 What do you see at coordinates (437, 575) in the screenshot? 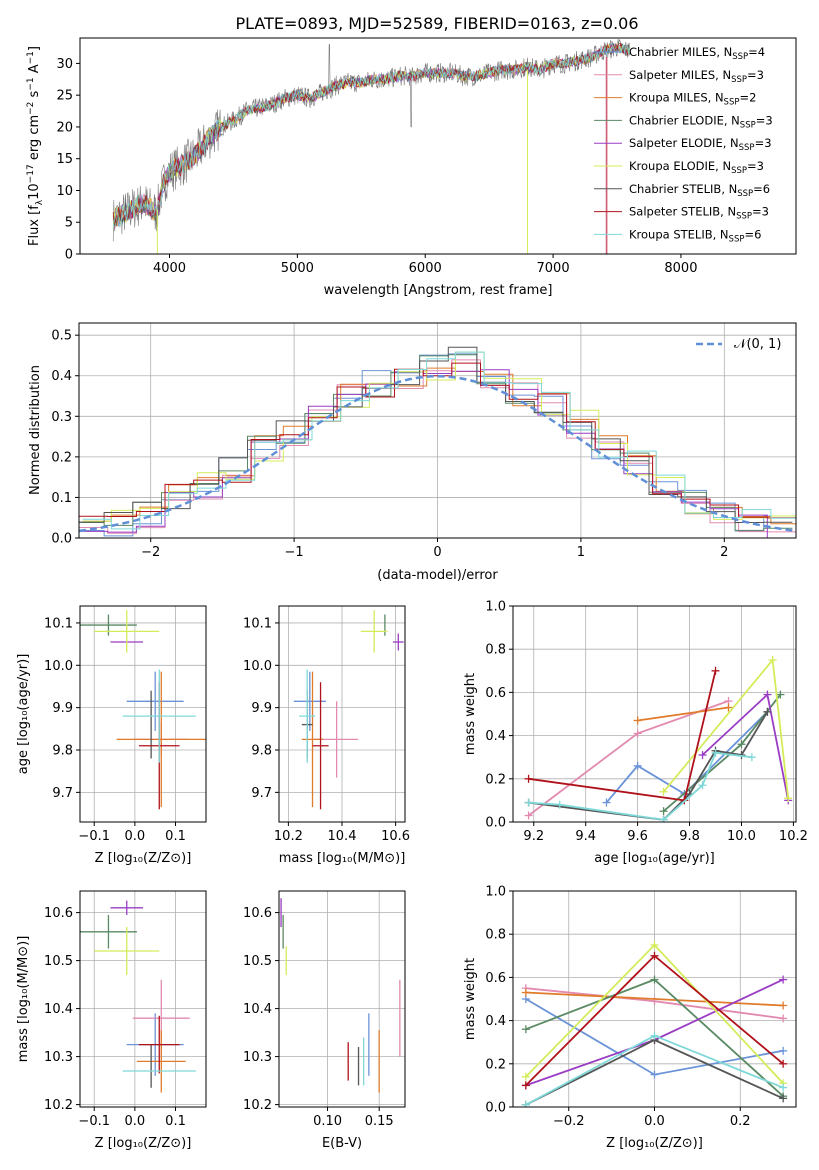
I see `residual-xlabel: (data-model)/error` at bounding box center [437, 575].